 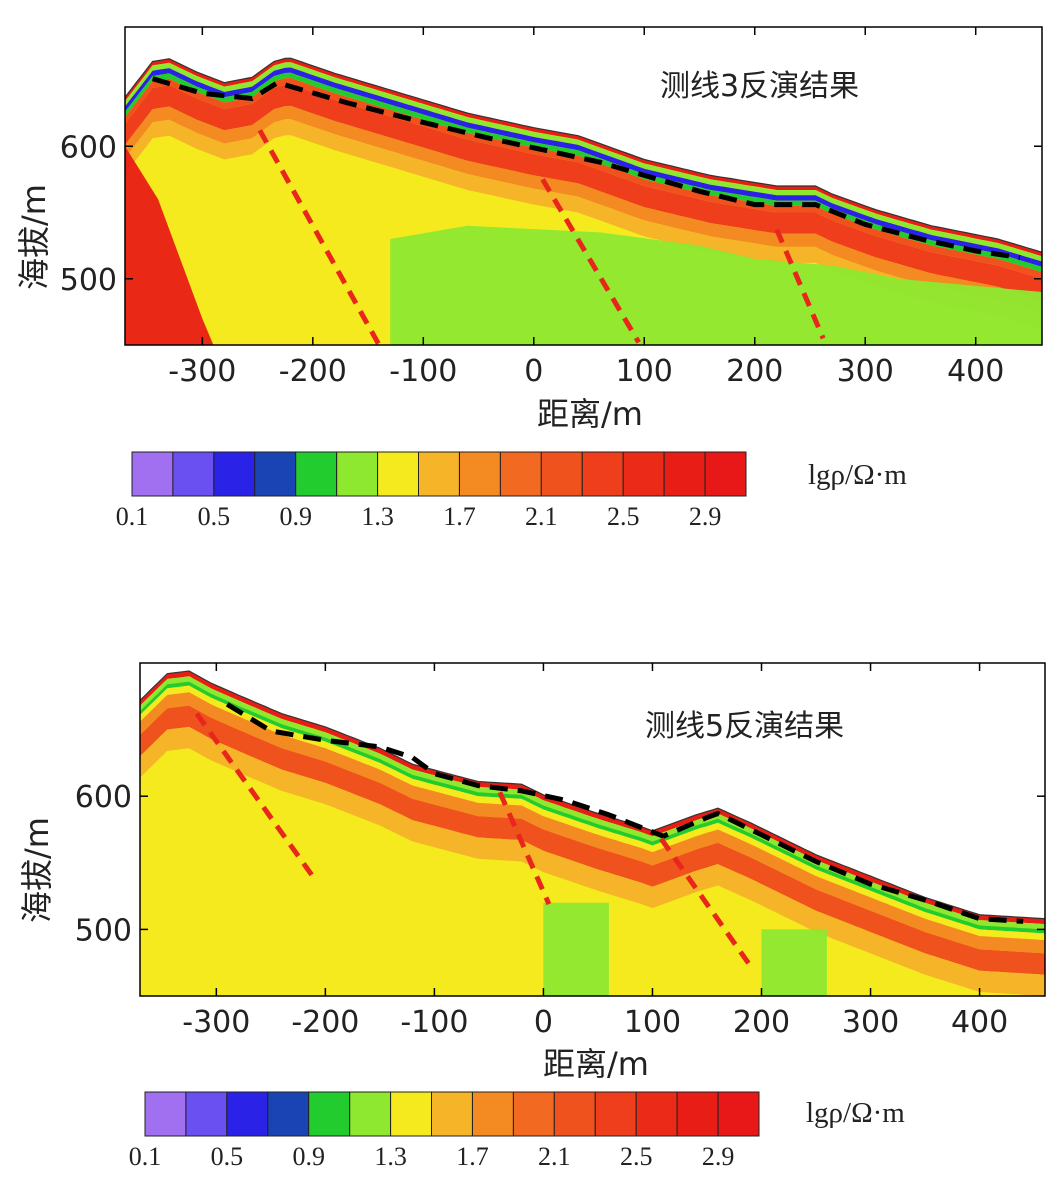 I want to click on colorbar-line5: 0.1 0.5 0.9 1.3 1.7 2.1 2.5 2.9, so click(x=444, y=1131).